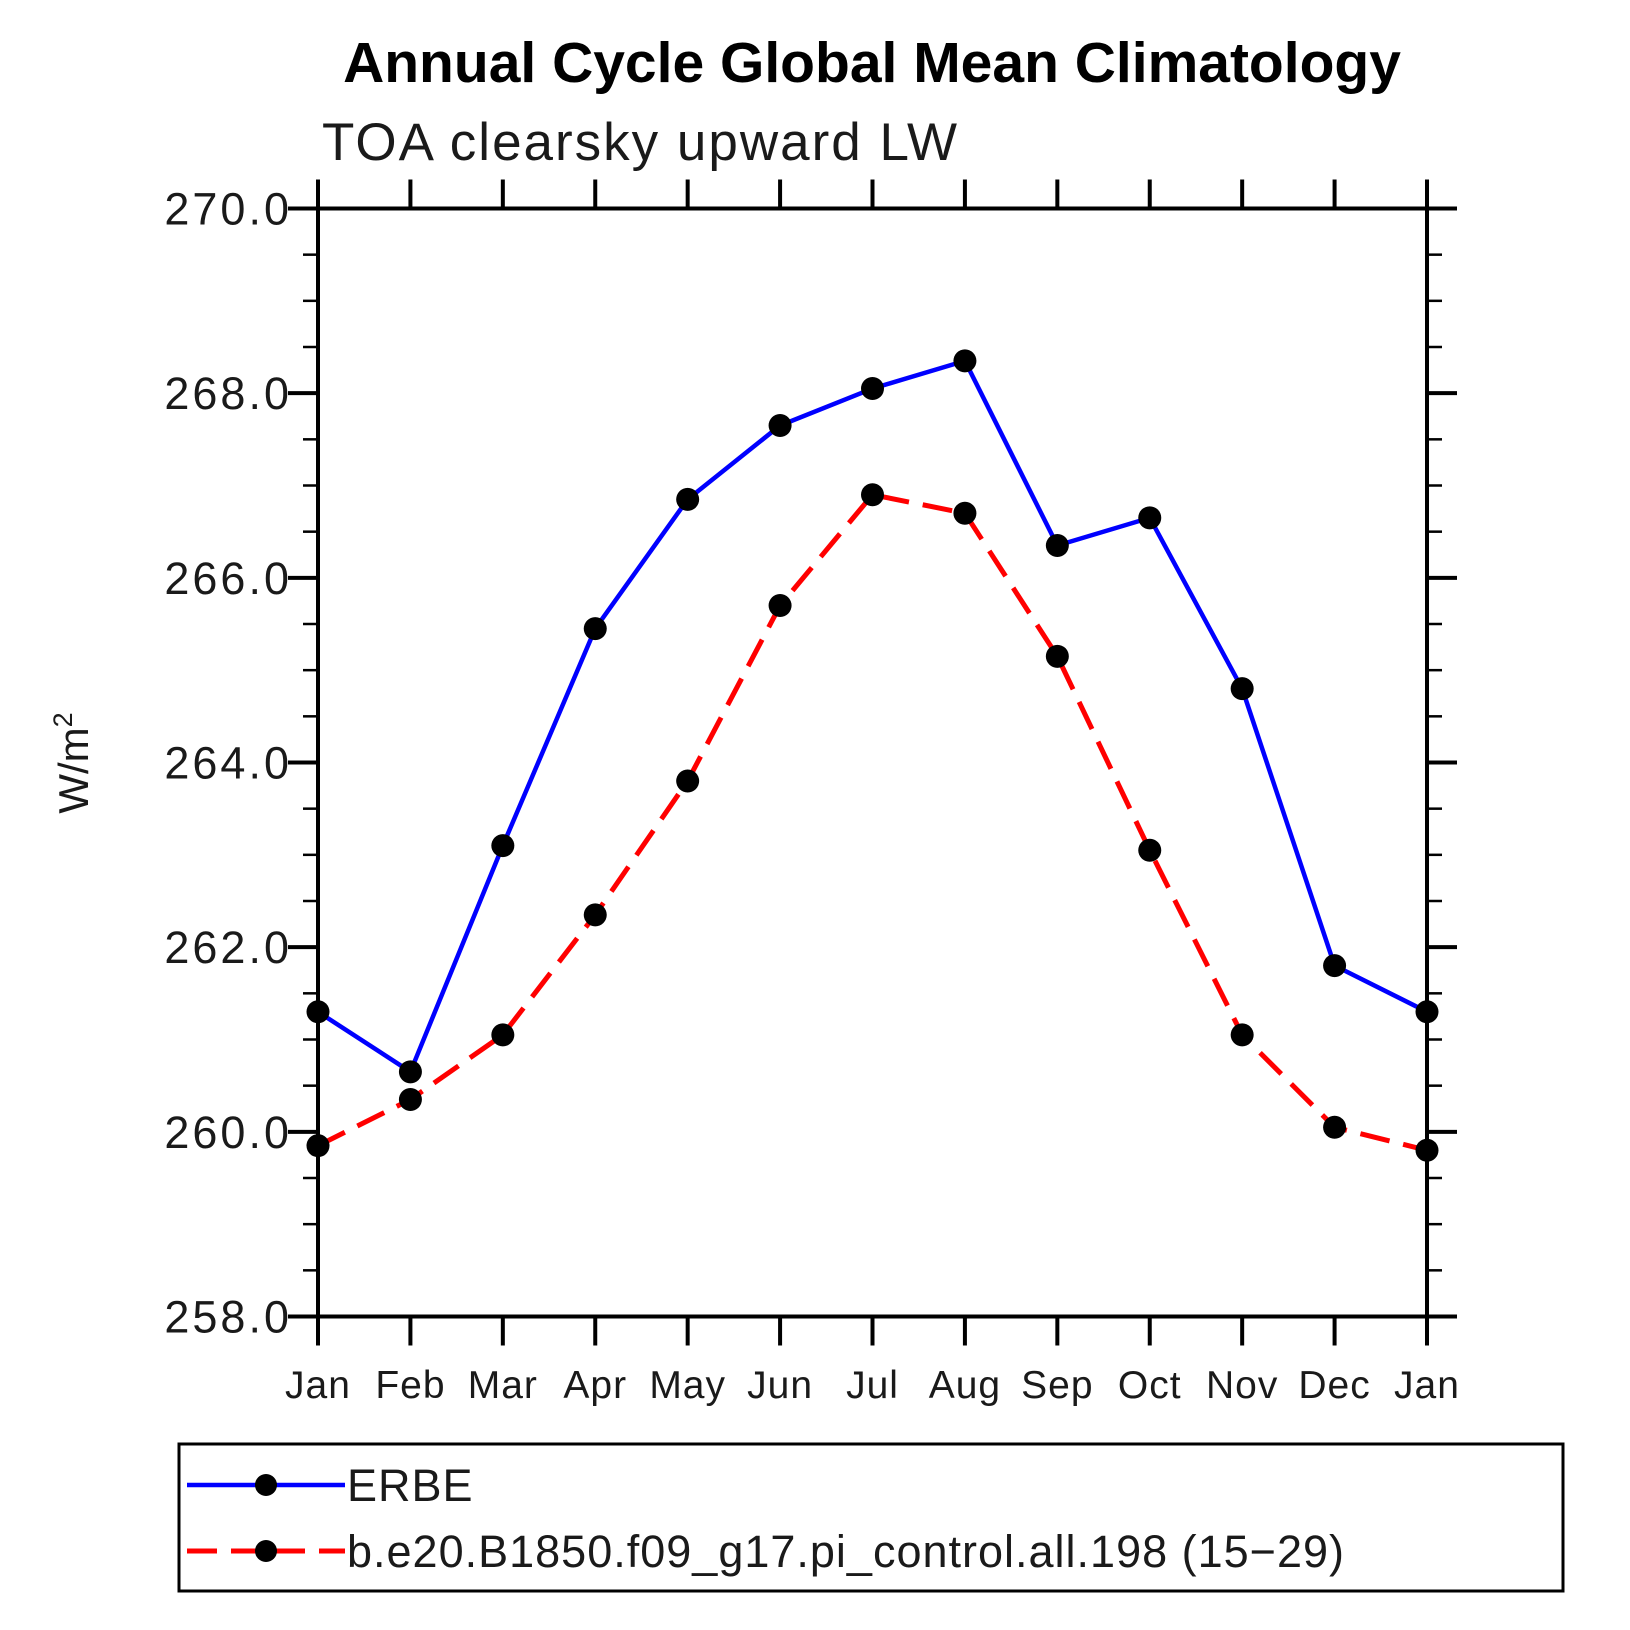 The image size is (1630, 1630). I want to click on y-tick-label: 260.0, so click(228, 1132).